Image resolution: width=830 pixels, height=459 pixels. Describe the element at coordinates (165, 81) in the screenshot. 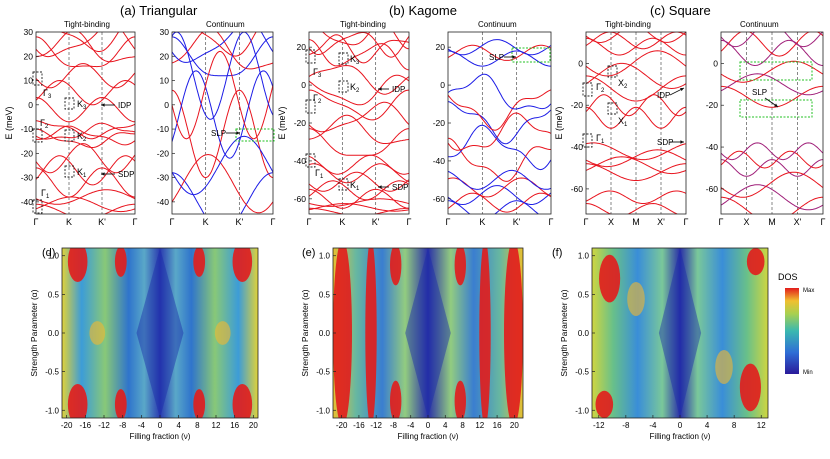

I see `y-tick-label: 10` at that location.